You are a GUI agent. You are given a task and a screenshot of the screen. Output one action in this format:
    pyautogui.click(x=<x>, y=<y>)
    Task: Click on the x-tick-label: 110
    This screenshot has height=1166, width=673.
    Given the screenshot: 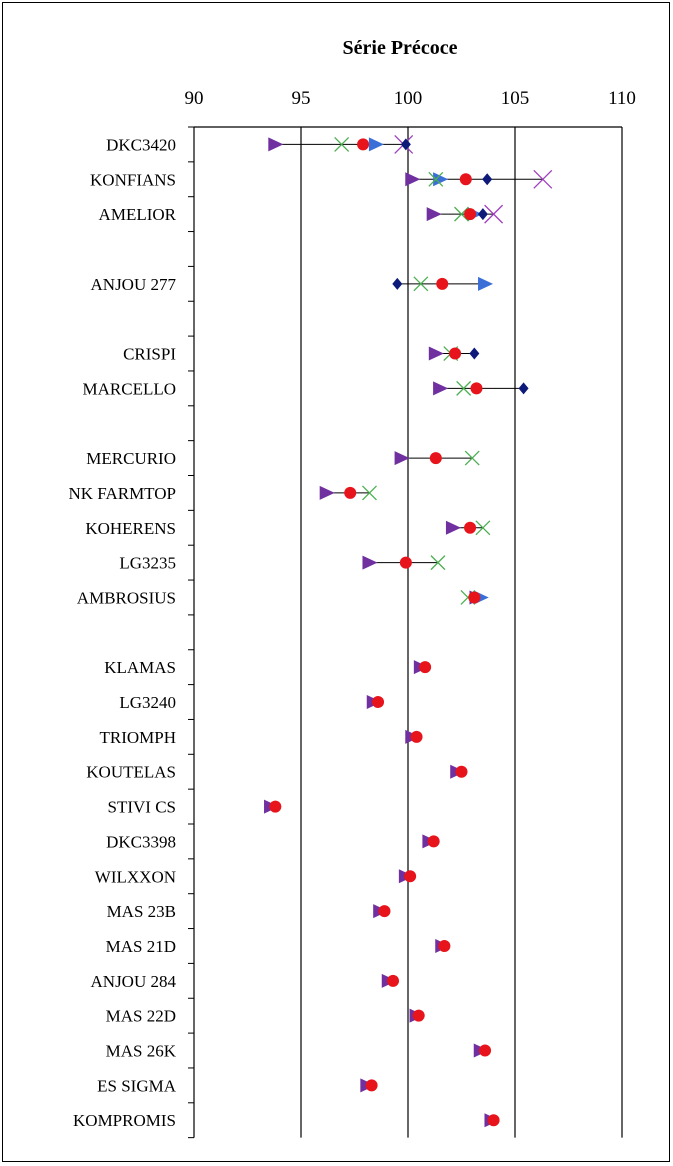 What is the action you would take?
    pyautogui.click(x=622, y=98)
    